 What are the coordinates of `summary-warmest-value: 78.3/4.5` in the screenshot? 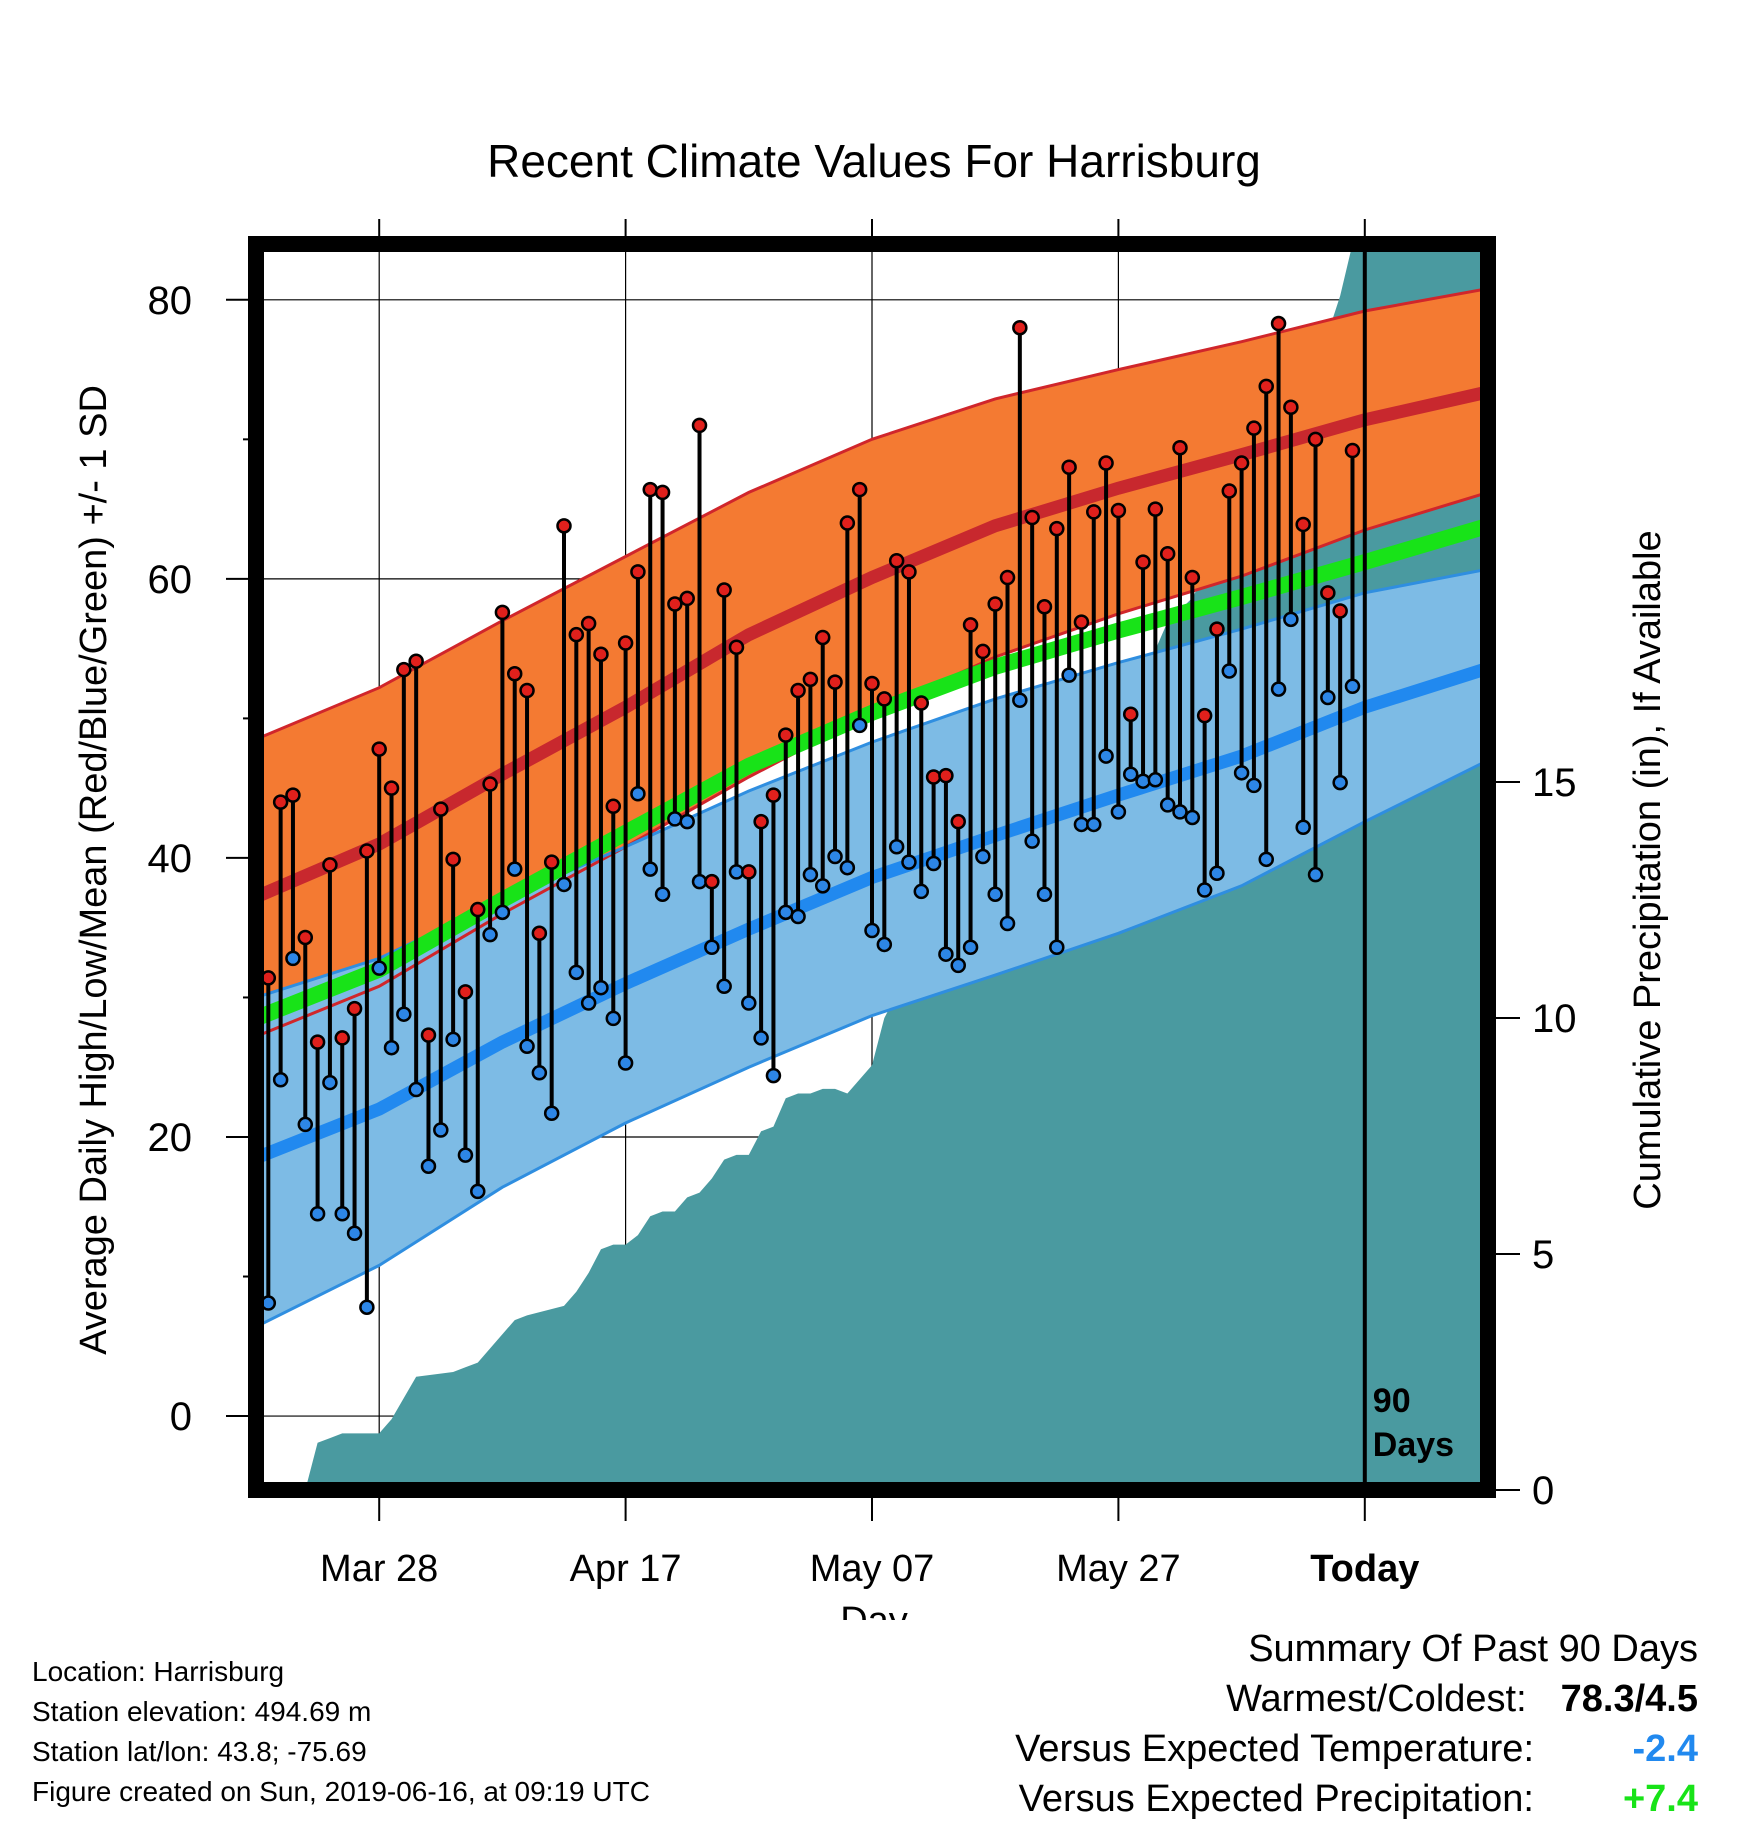 It's located at (1629, 1699).